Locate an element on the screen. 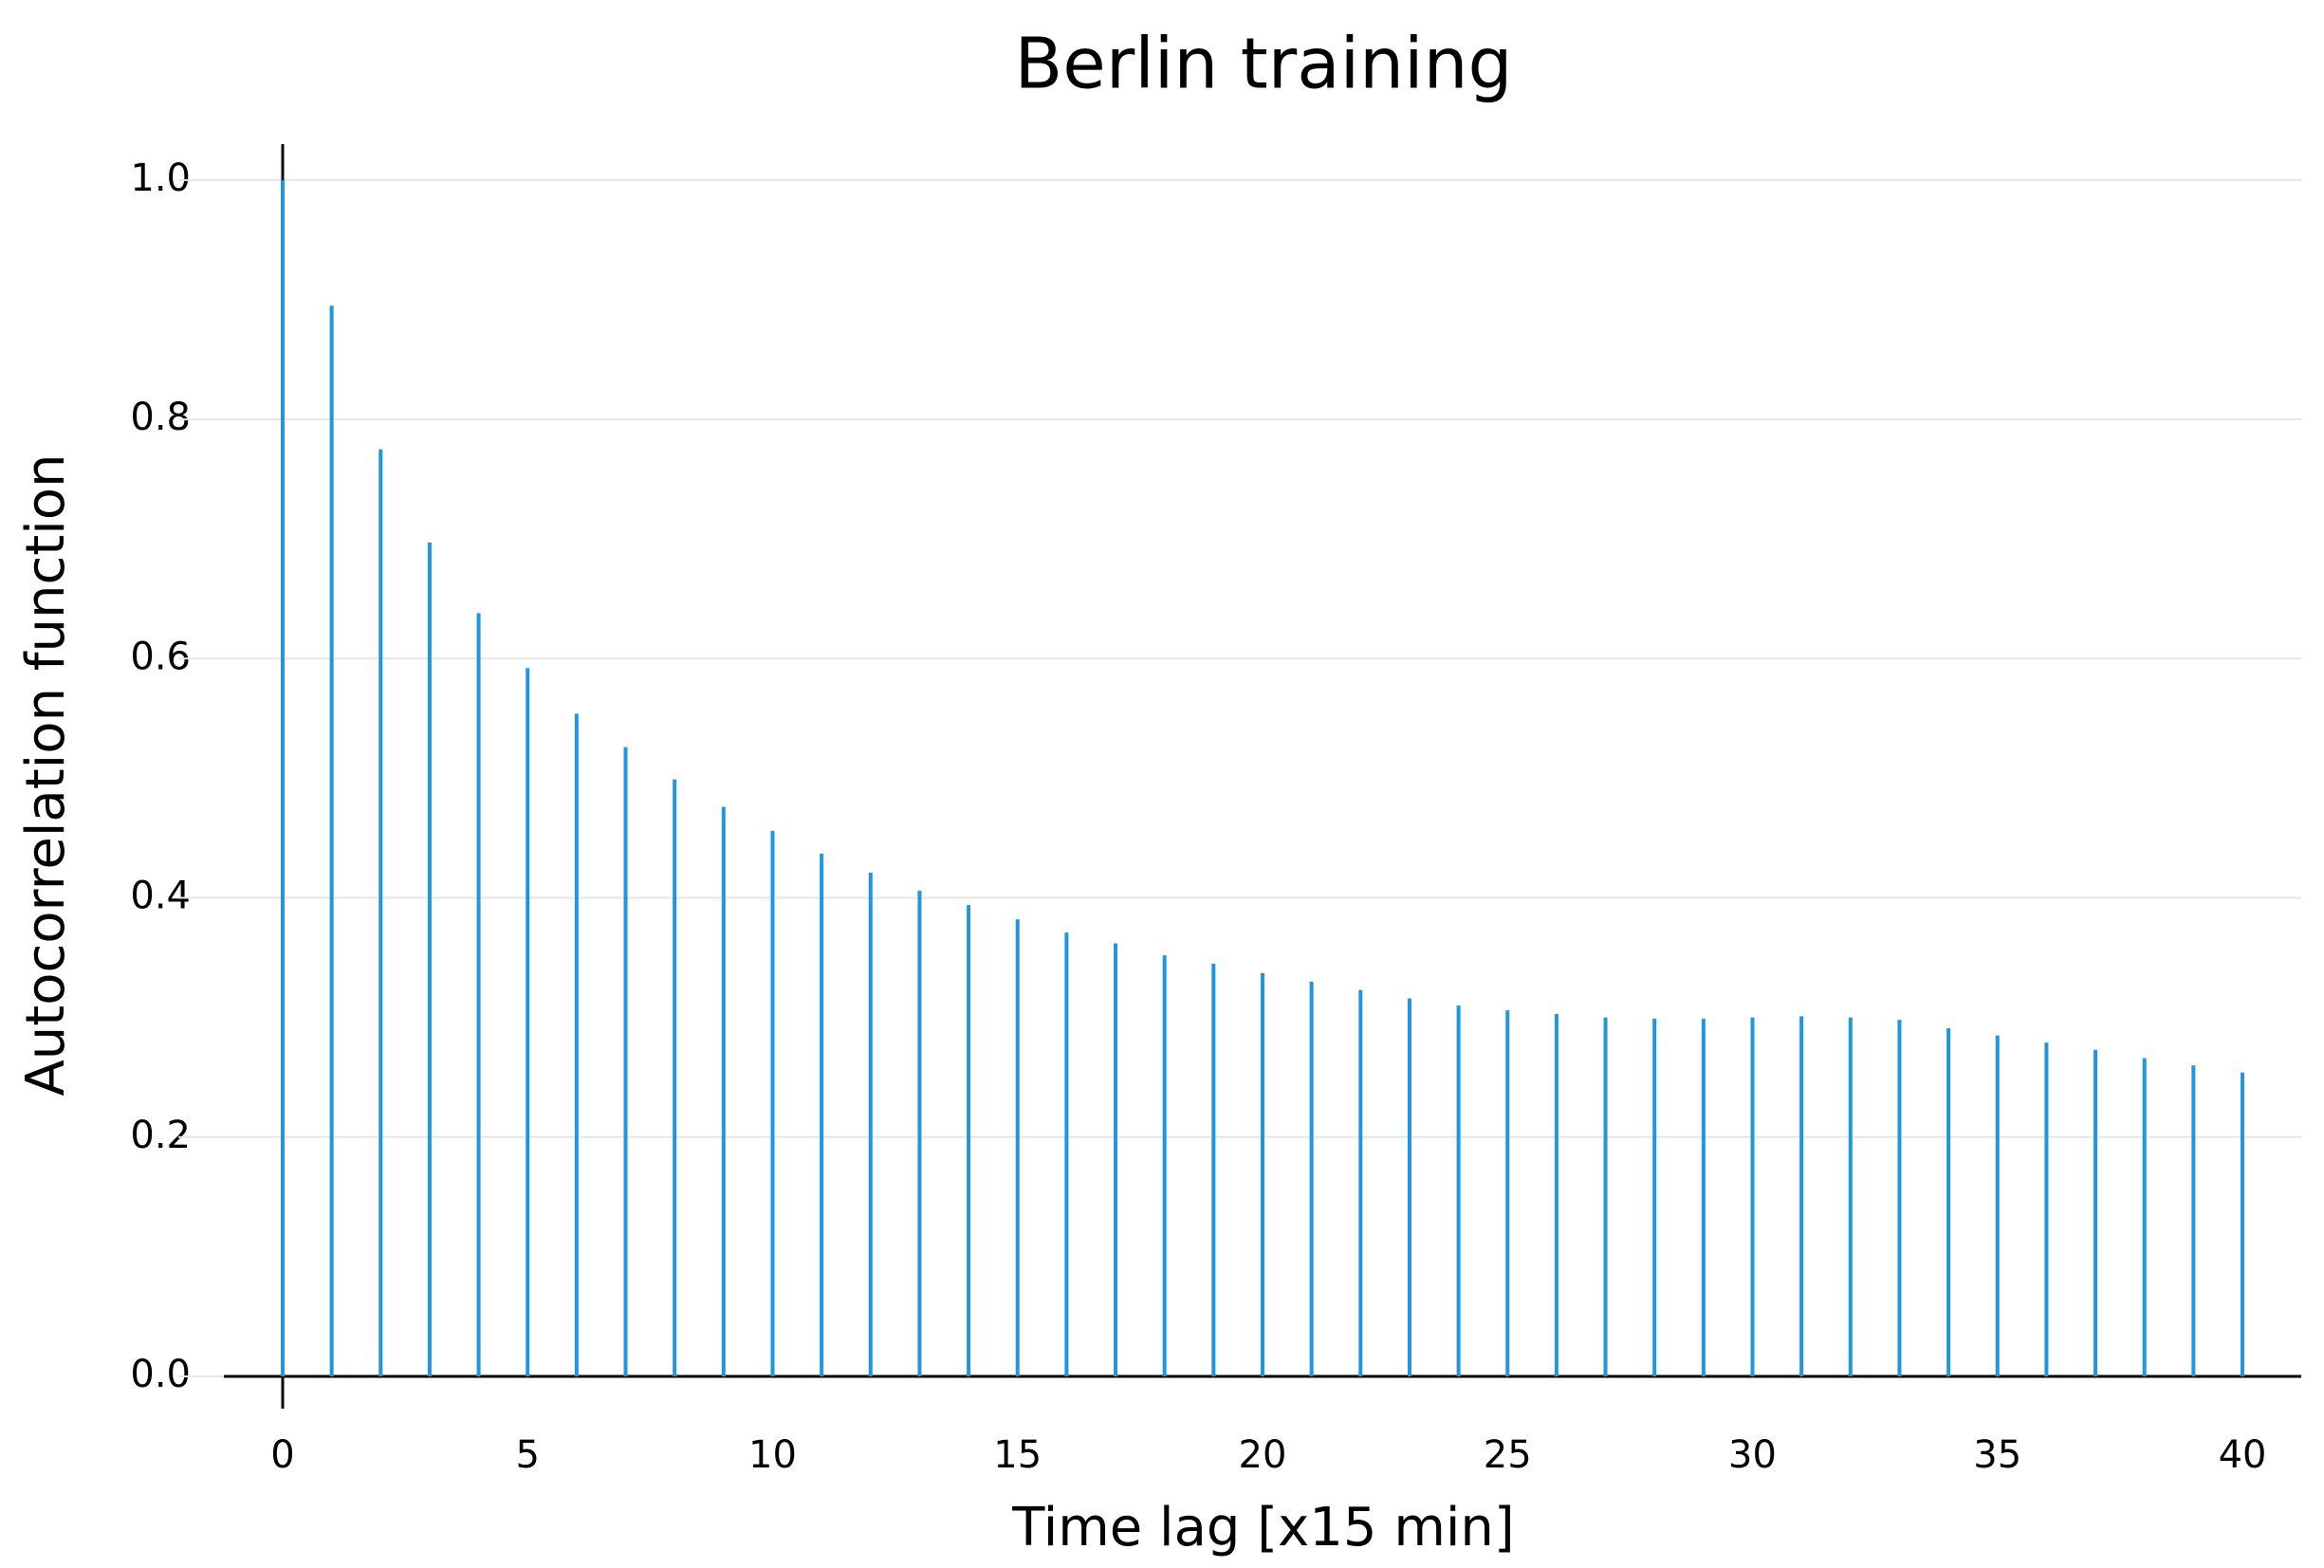 This screenshot has height=1568, width=2324. x-tick-label: 30 is located at coordinates (1753, 1455).